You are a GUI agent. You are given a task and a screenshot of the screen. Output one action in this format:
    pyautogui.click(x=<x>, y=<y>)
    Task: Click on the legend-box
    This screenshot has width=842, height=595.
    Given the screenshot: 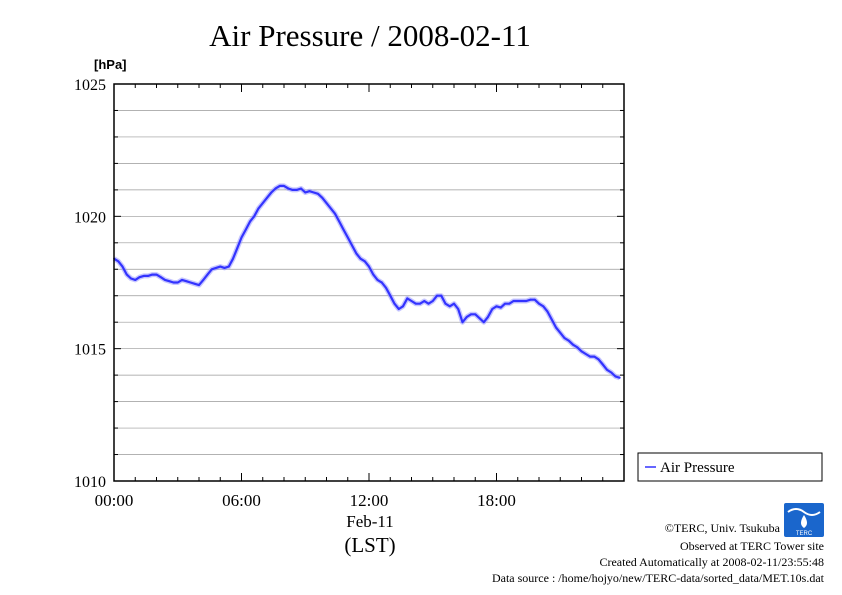 What is the action you would take?
    pyautogui.click(x=730, y=467)
    